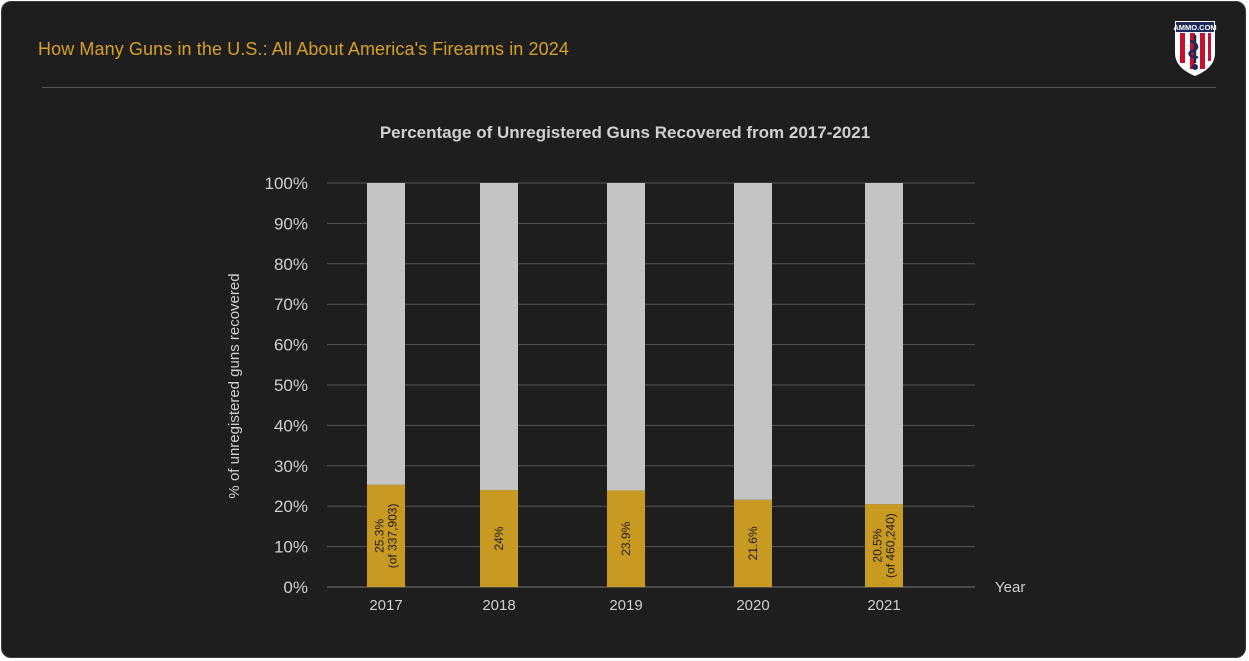  Describe the element at coordinates (291, 264) in the screenshot. I see `y-tick-label: 80%` at that location.